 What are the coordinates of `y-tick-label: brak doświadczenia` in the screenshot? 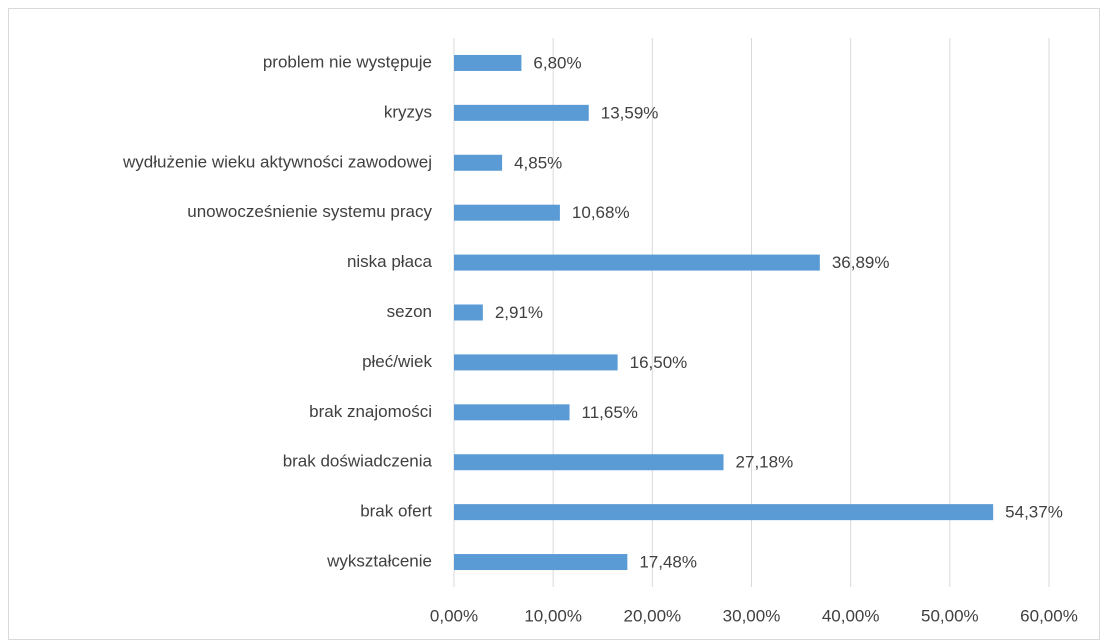 It's located at (358, 461).